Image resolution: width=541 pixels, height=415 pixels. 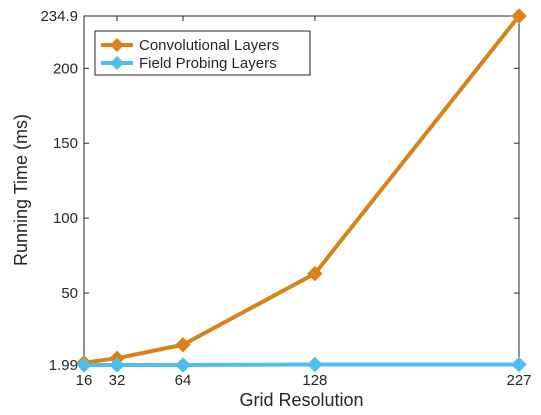 What do you see at coordinates (65, 143) in the screenshot?
I see `y-tick-label: 150` at bounding box center [65, 143].